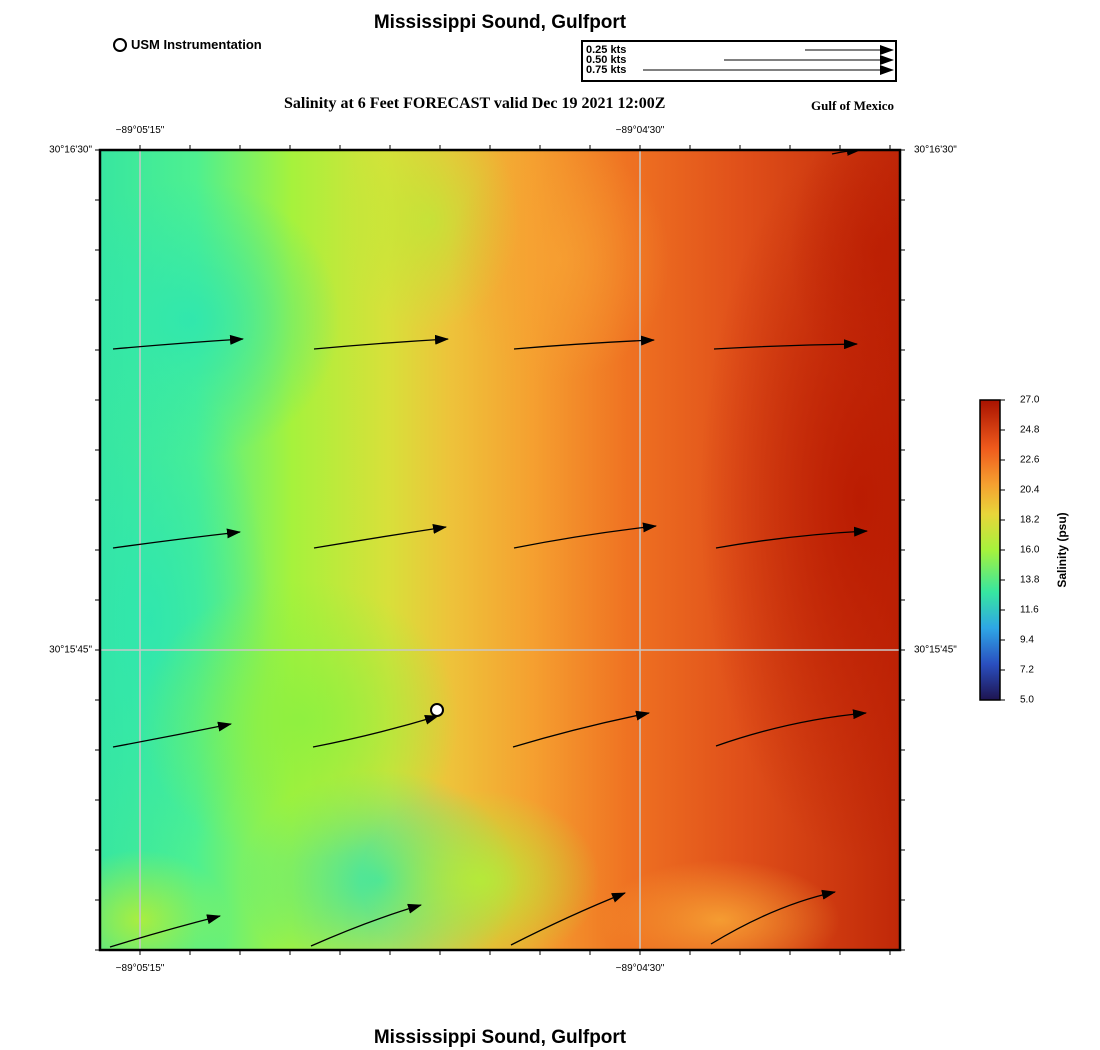  What do you see at coordinates (1030, 520) in the screenshot?
I see `colorbar-tick-label: 18.2` at bounding box center [1030, 520].